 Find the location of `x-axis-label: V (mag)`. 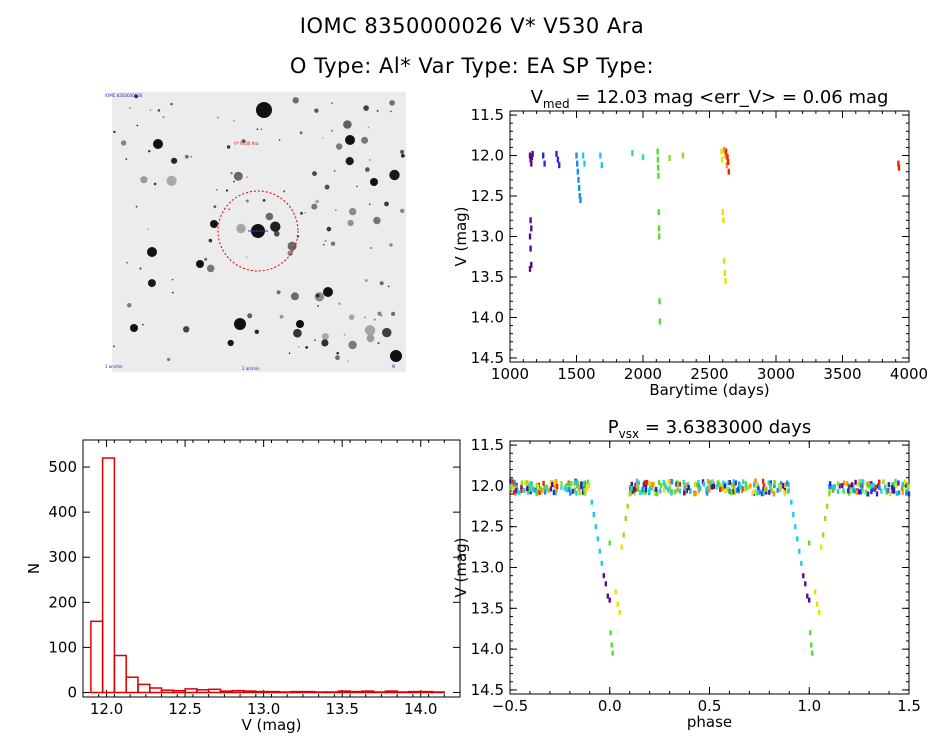

x-axis-label: V (mag) is located at coordinates (271, 725).